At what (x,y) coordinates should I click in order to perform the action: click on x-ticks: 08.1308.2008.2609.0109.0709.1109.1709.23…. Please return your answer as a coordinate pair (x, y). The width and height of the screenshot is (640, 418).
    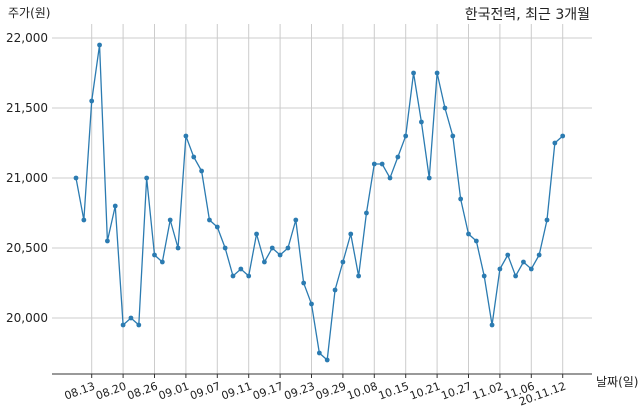
    Looking at the image, I should click on (315, 391).